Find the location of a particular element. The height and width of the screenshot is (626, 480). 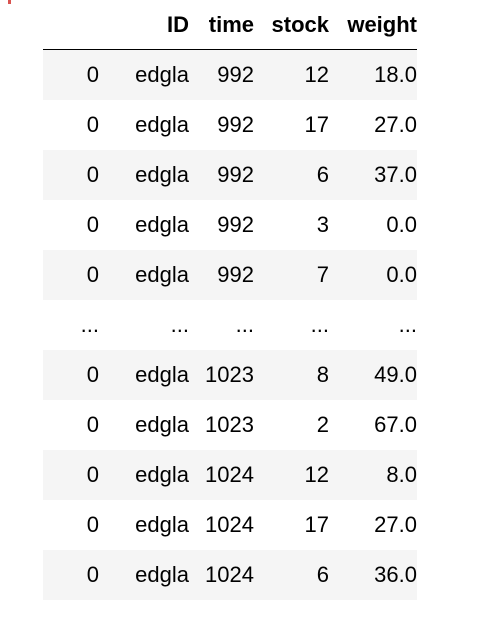

table-row: 0 edgla 1023 8 49.0 is located at coordinates (230, 375).